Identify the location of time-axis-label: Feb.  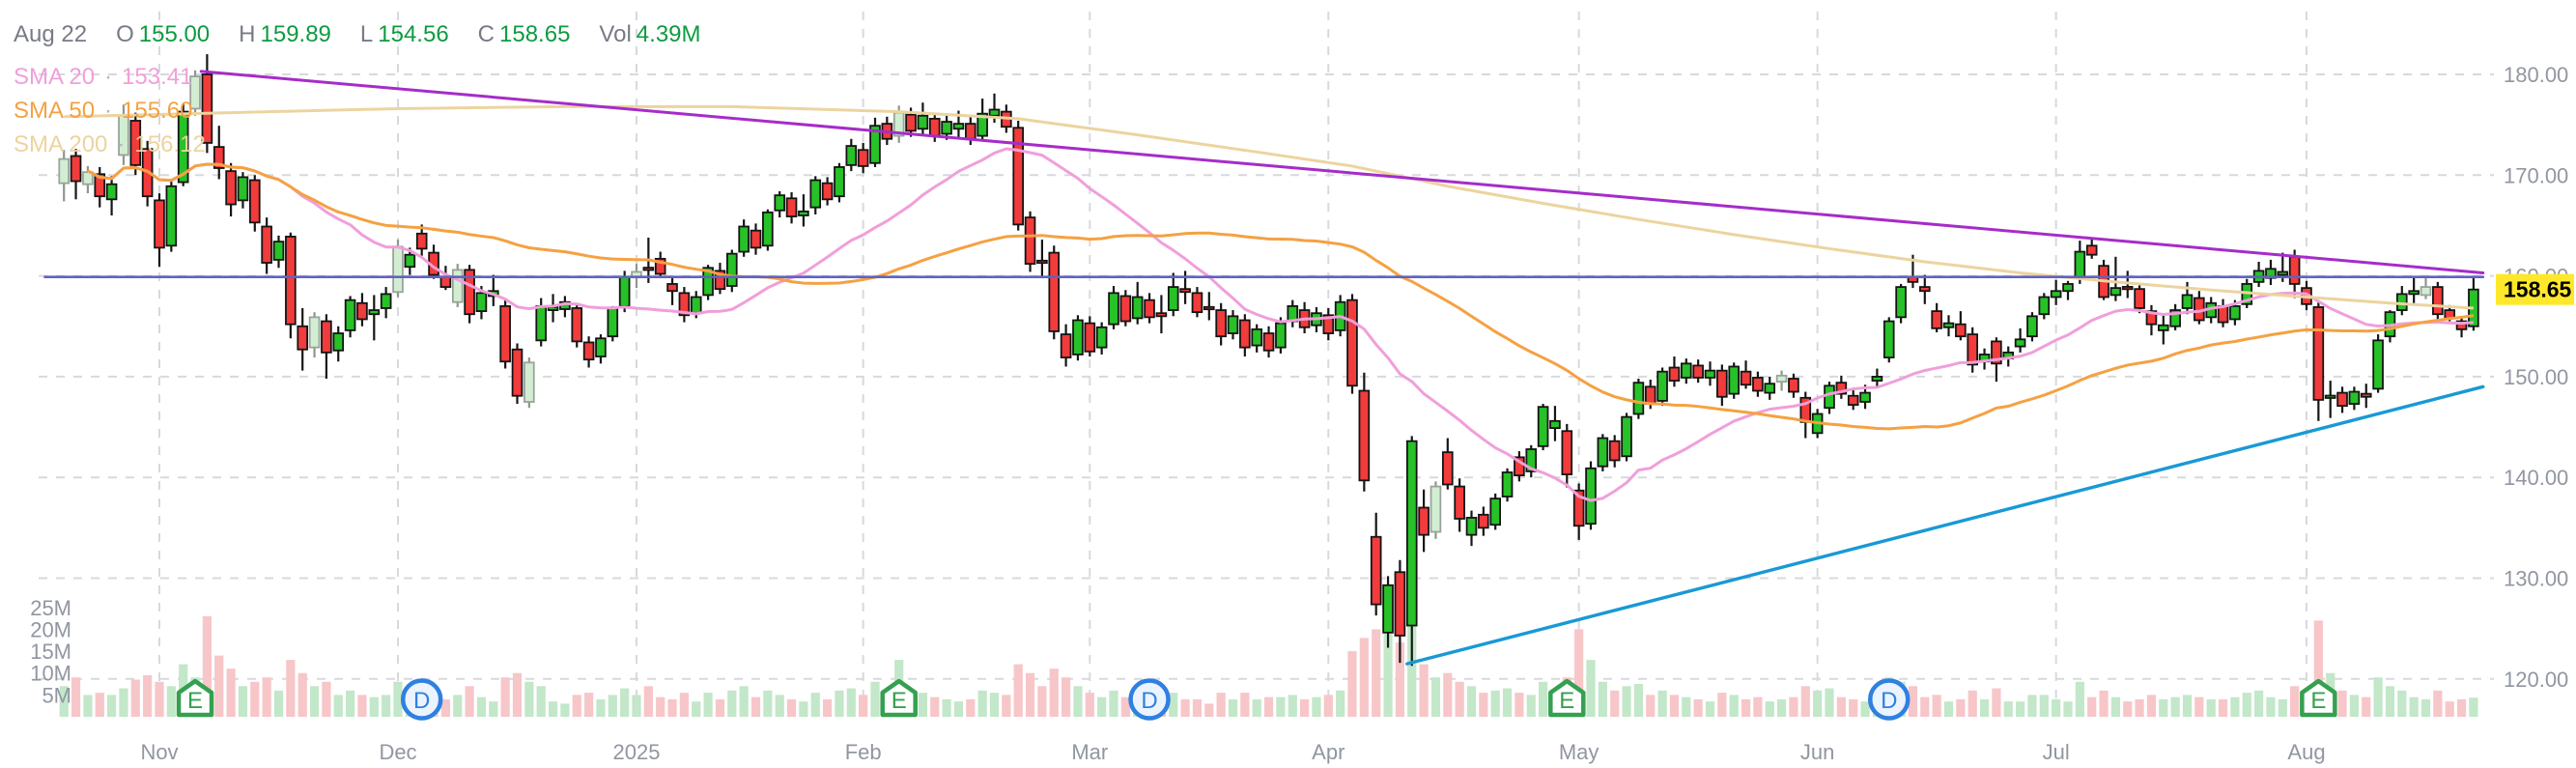
(863, 752).